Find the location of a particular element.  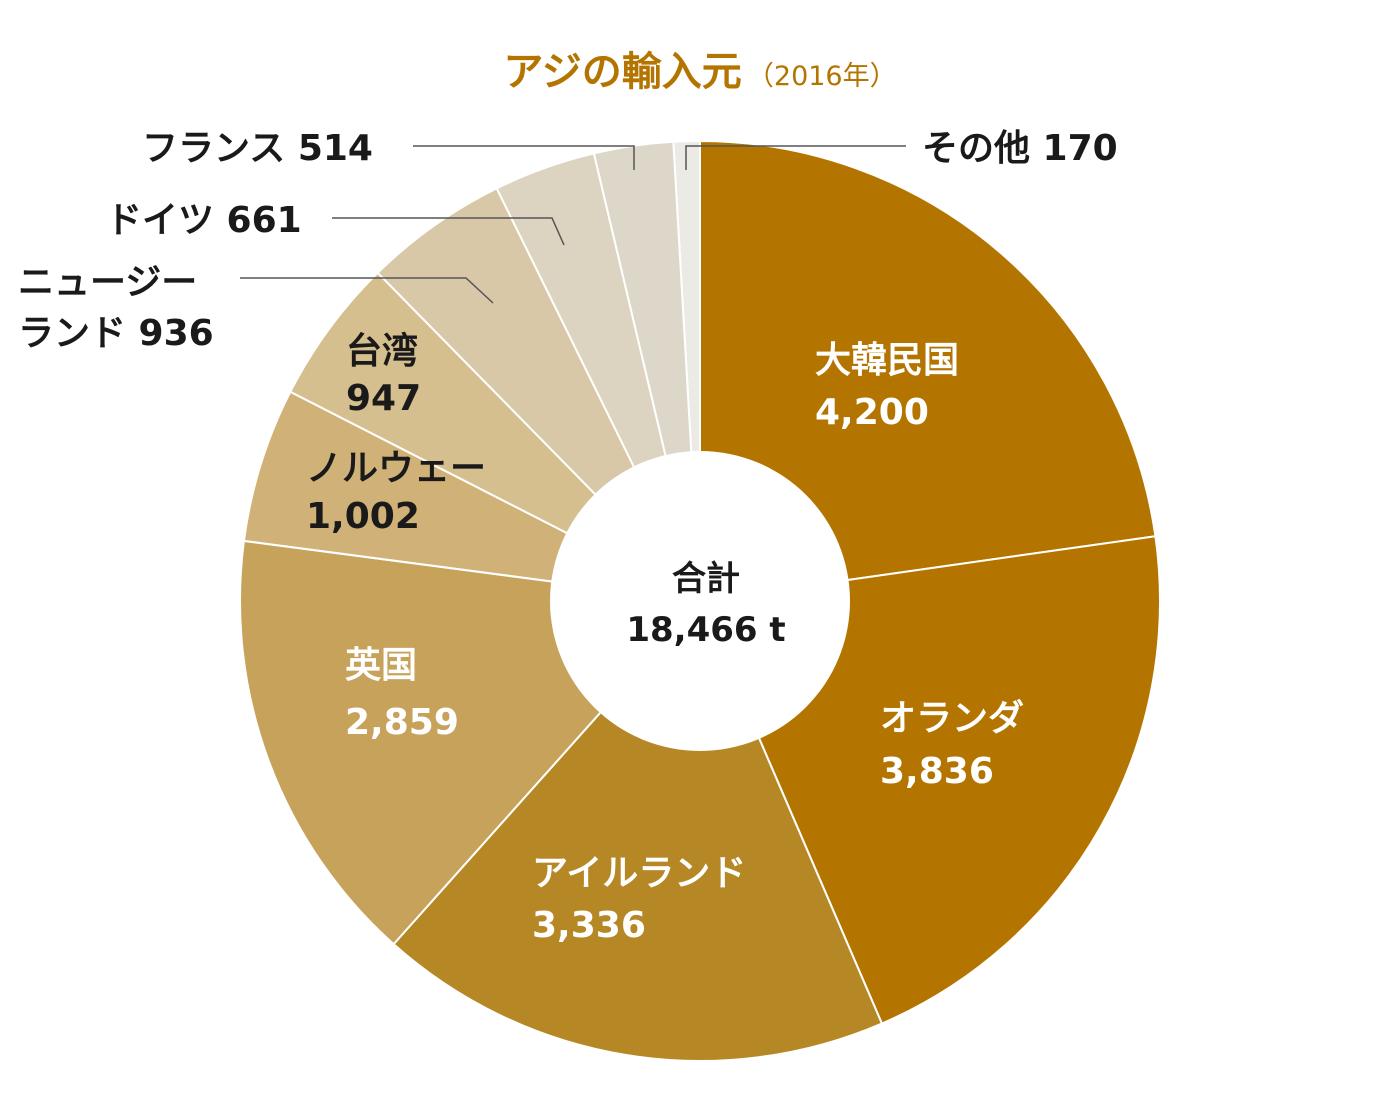

chart-title-main: アジの輸入元 is located at coordinates (622, 72).